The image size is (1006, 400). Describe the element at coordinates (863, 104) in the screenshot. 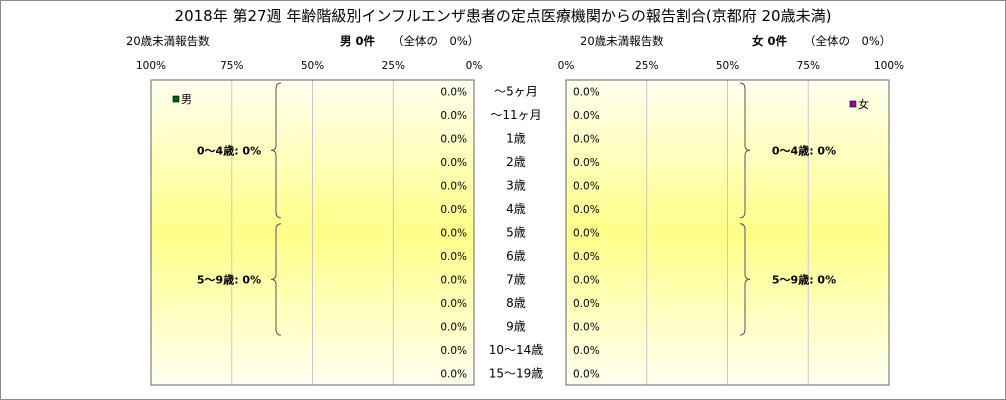

I see `female-legend-label: 女` at that location.